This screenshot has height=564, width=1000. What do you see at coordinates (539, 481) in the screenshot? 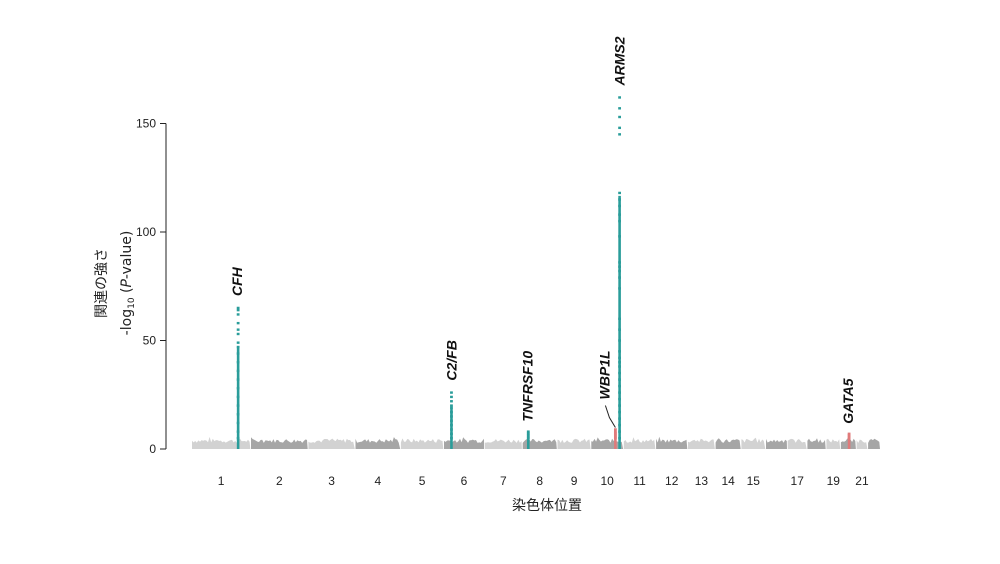
I see `chromosome-label-8: 8` at bounding box center [539, 481].